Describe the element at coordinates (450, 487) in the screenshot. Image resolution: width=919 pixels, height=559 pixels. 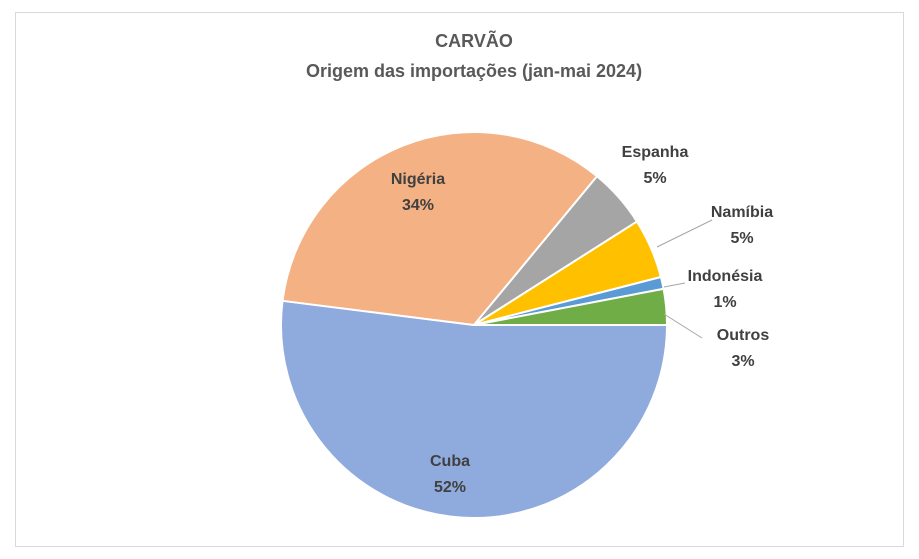
I see `slice-value: 52%` at that location.